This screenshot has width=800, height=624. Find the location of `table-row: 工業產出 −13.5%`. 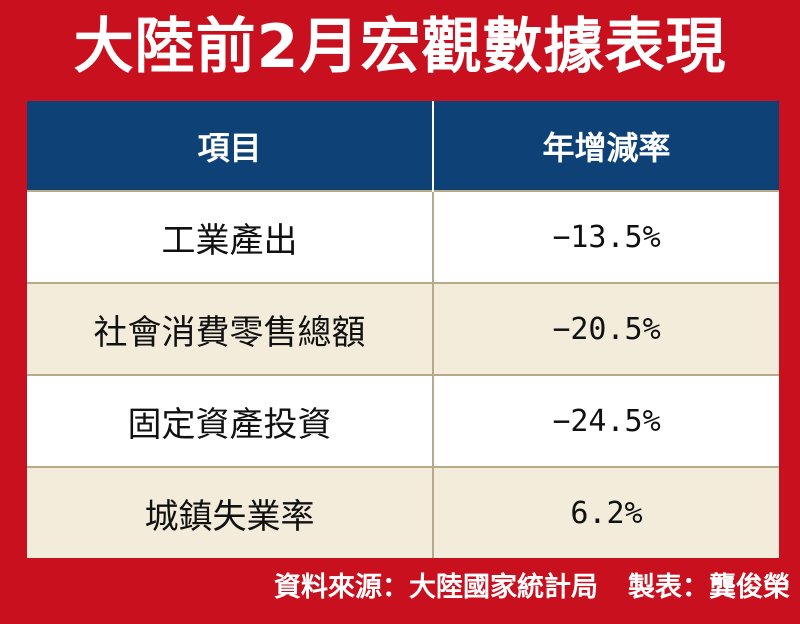

table-row: 工業產出 −13.5% is located at coordinates (403, 236).